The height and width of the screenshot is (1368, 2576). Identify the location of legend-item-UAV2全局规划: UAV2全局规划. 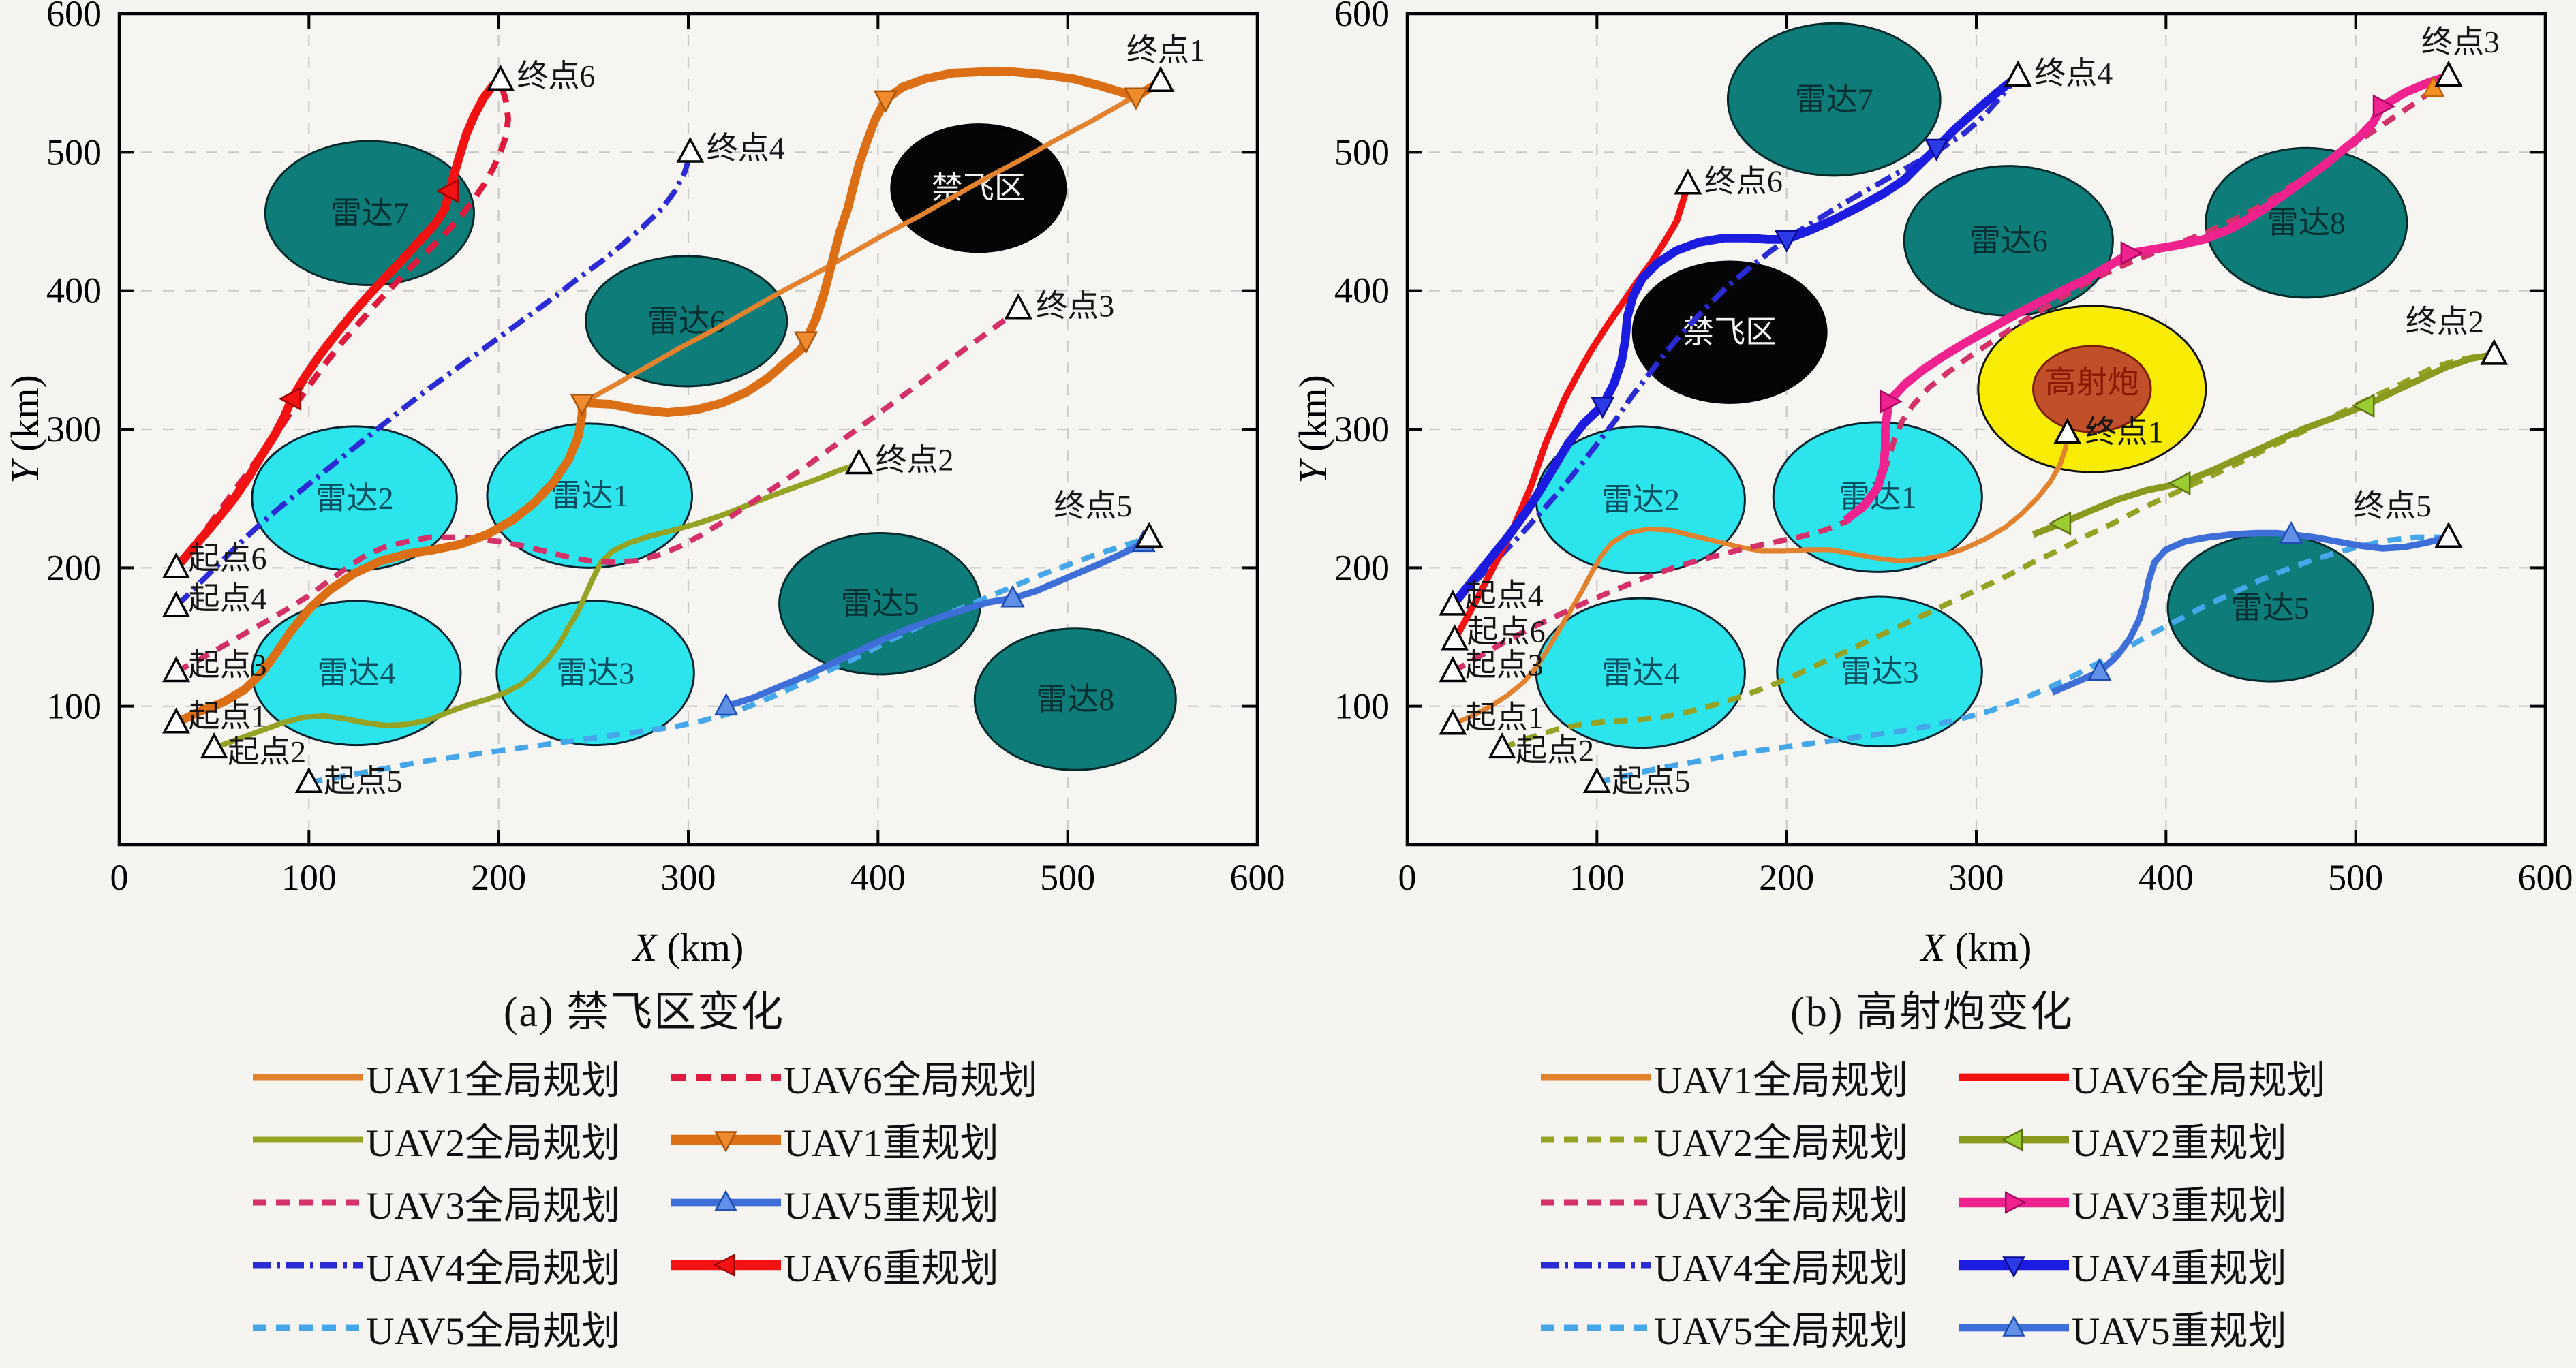
(435, 1140).